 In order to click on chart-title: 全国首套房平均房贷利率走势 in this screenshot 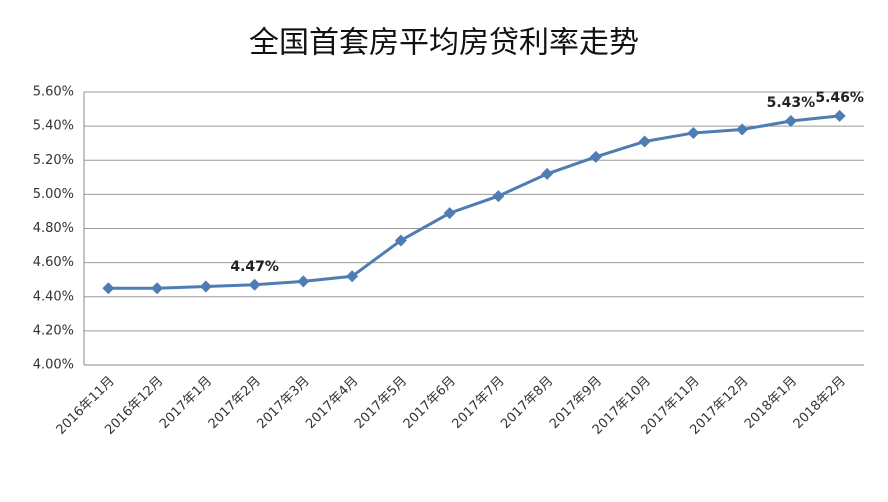, I will do `click(444, 43)`.